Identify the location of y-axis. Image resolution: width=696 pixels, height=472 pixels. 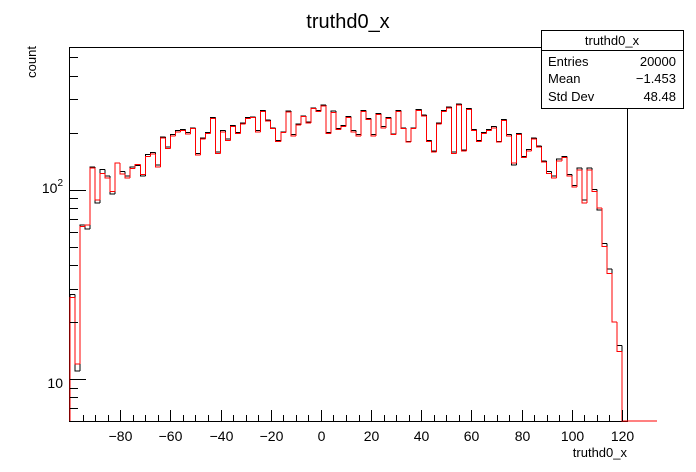
(78, 239).